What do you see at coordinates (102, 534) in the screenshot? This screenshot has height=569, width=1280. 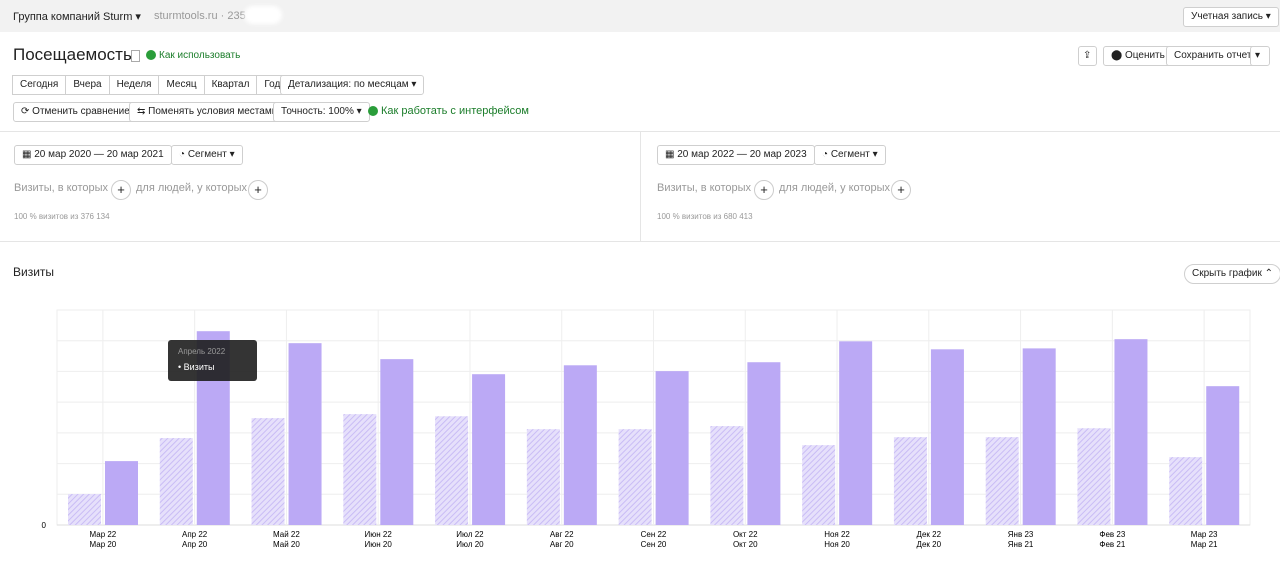 I see `x-tick-label: Мар 22` at bounding box center [102, 534].